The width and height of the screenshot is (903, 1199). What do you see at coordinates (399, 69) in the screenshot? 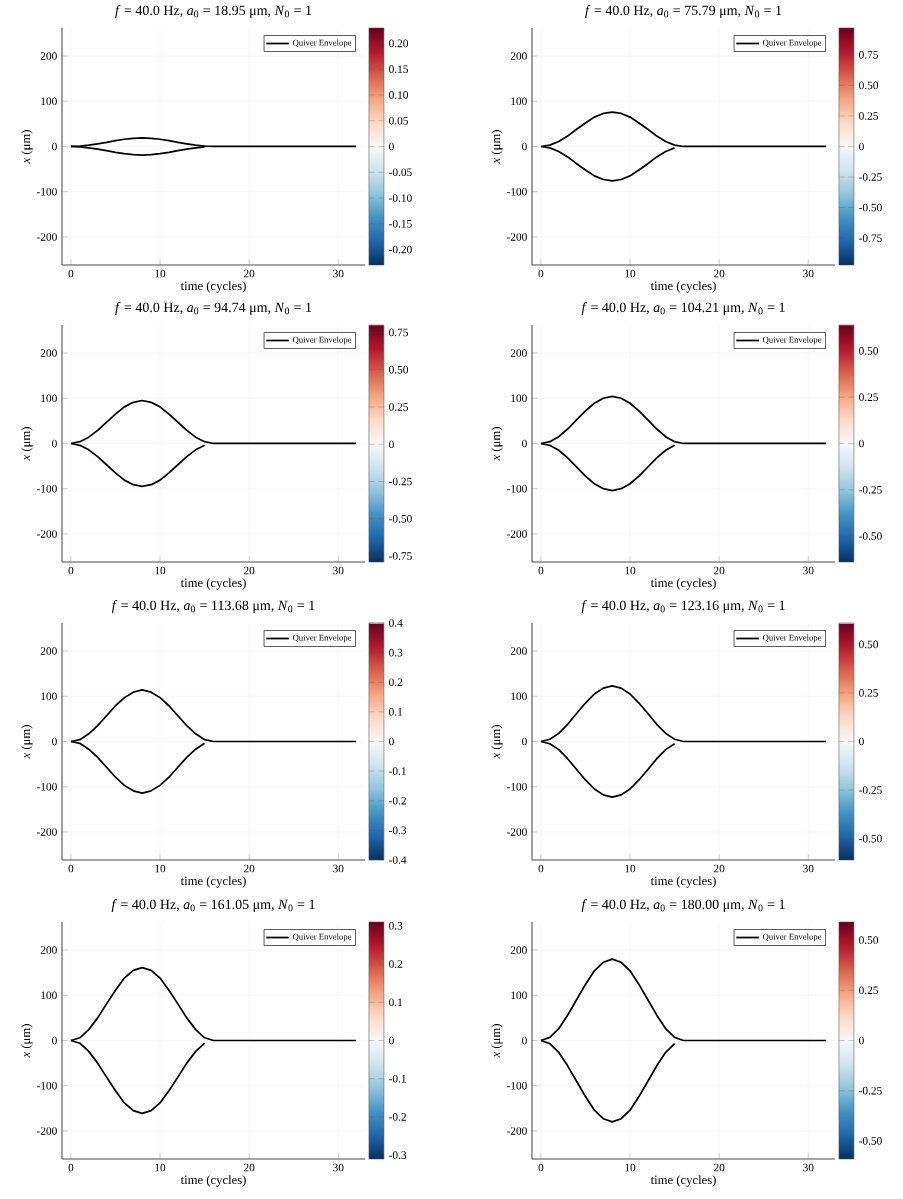
I see `color-bar-label: 0.15` at bounding box center [399, 69].